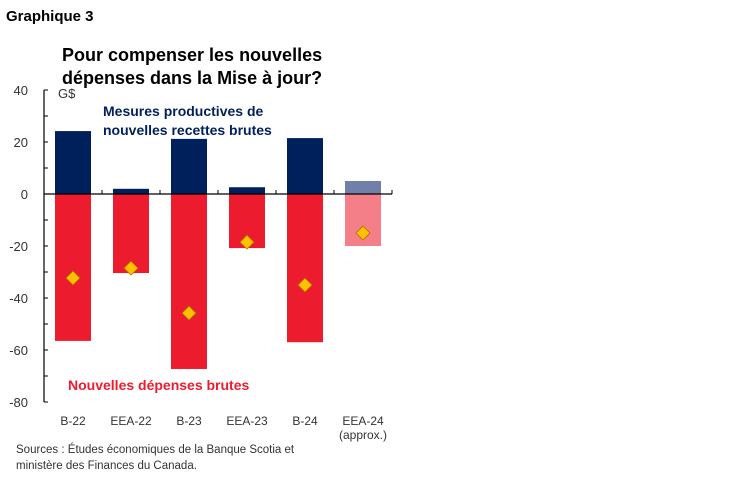 The width and height of the screenshot is (748, 483). What do you see at coordinates (67, 93) in the screenshot?
I see `unit-label: G$` at bounding box center [67, 93].